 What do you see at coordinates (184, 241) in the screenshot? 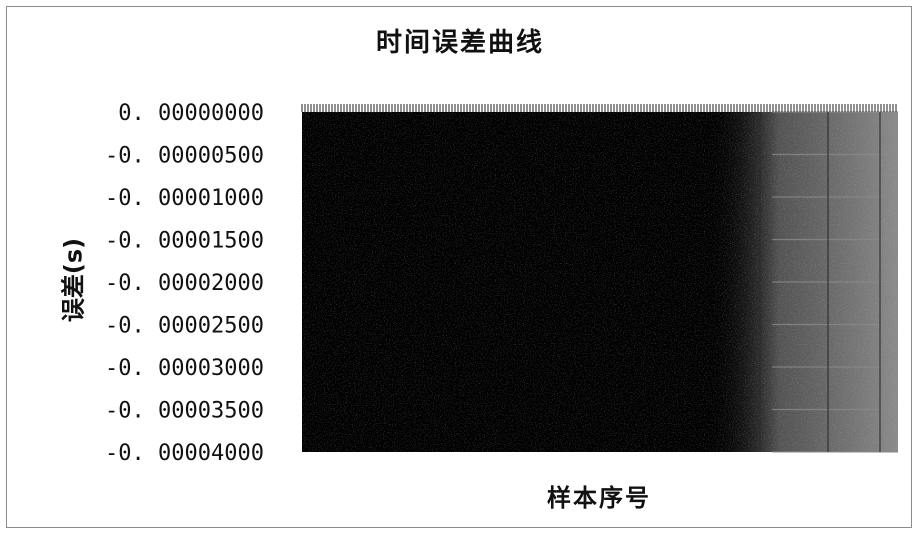
I see `y-tick-label-3: -0. 00001500` at bounding box center [184, 241].